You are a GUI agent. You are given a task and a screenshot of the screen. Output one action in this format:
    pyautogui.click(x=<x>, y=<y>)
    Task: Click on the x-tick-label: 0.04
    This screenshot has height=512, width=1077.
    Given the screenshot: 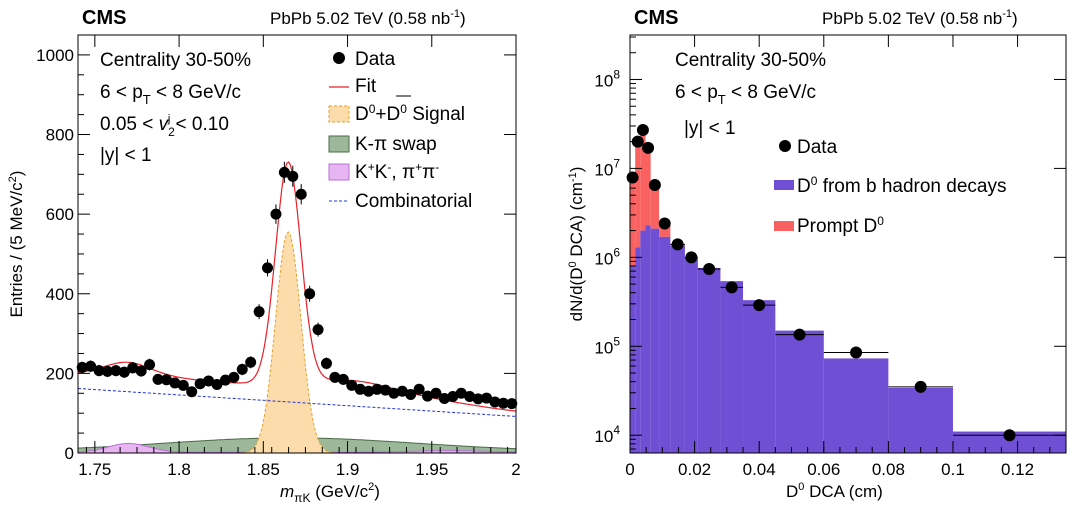 What is the action you would take?
    pyautogui.click(x=759, y=469)
    